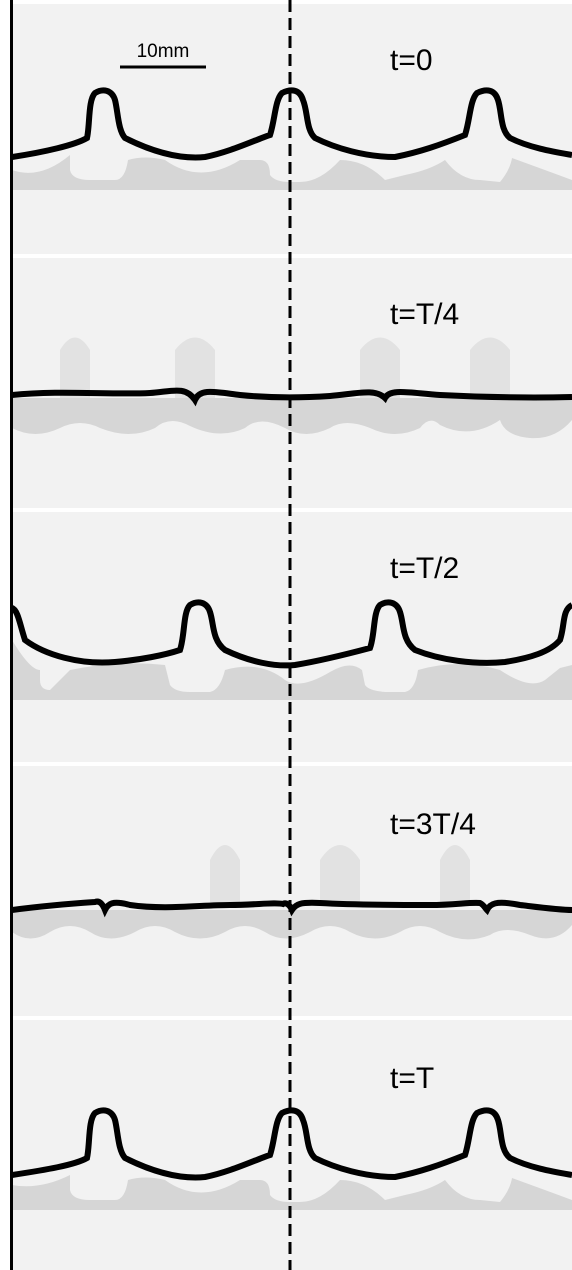  Describe the element at coordinates (11, 635) in the screenshot. I see `left-border` at that location.